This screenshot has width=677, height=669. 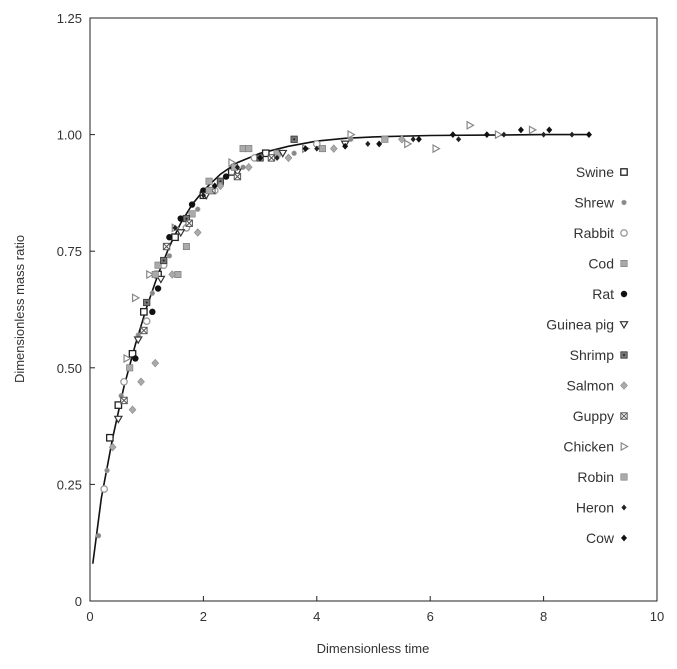 What do you see at coordinates (603, 294) in the screenshot?
I see `legend-label-rat: Rat` at bounding box center [603, 294].